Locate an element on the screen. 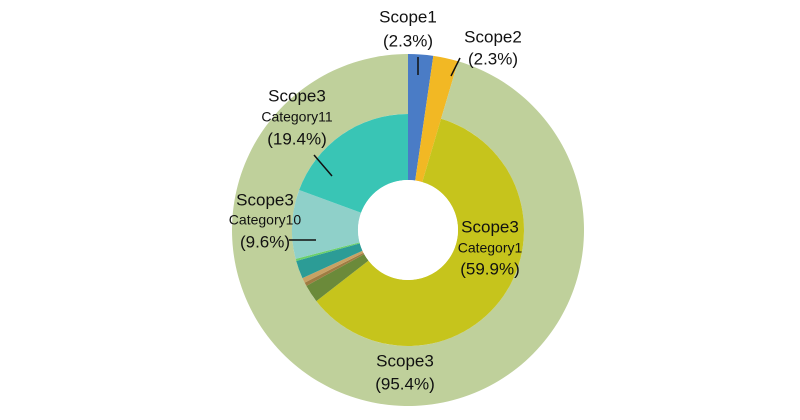 The width and height of the screenshot is (800, 420). value-label: (9.6%) is located at coordinates (265, 241).